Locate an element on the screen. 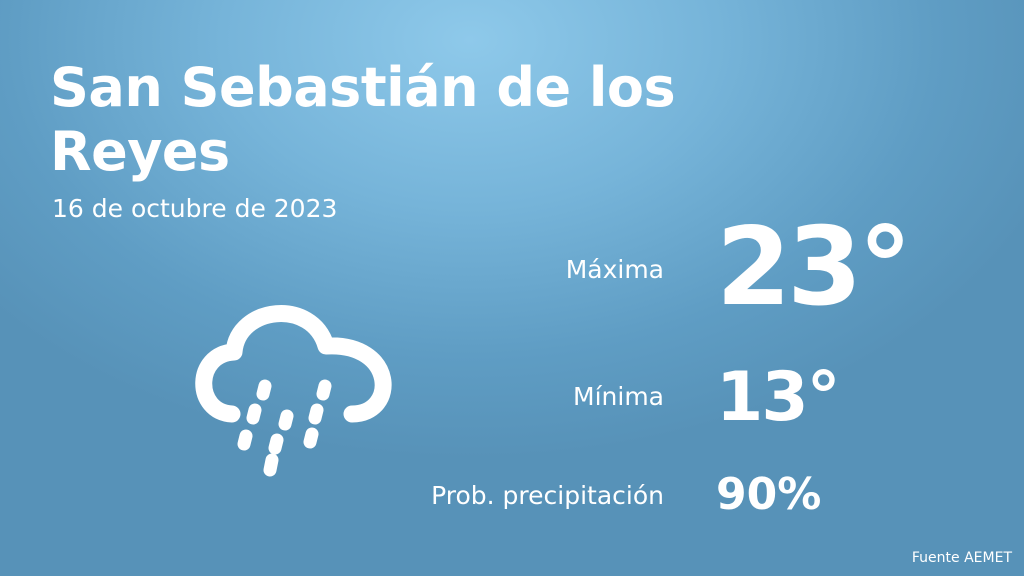 This screenshot has width=1024, height=576. max-temp-label: Máxima is located at coordinates (614, 269).